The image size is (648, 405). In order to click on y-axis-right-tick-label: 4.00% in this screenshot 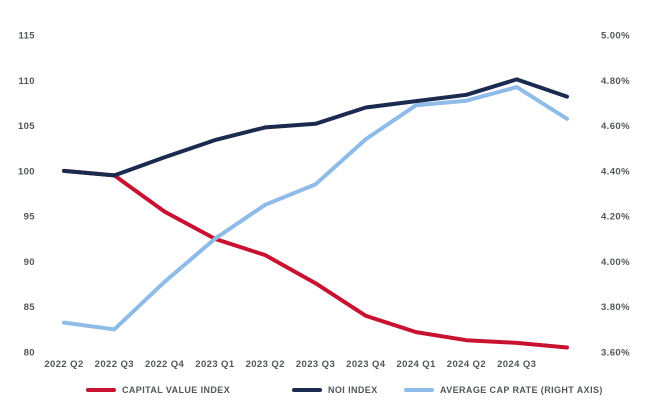, I will do `click(615, 262)`.